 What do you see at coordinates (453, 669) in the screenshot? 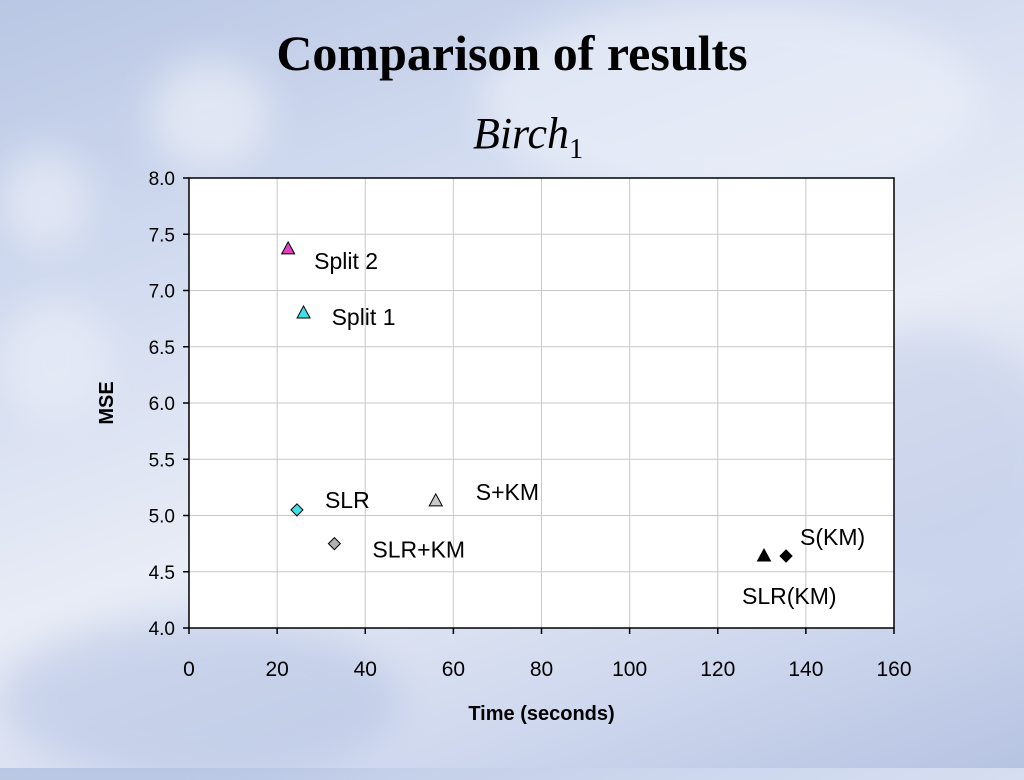
I see `x-tick-label: 60` at bounding box center [453, 669].